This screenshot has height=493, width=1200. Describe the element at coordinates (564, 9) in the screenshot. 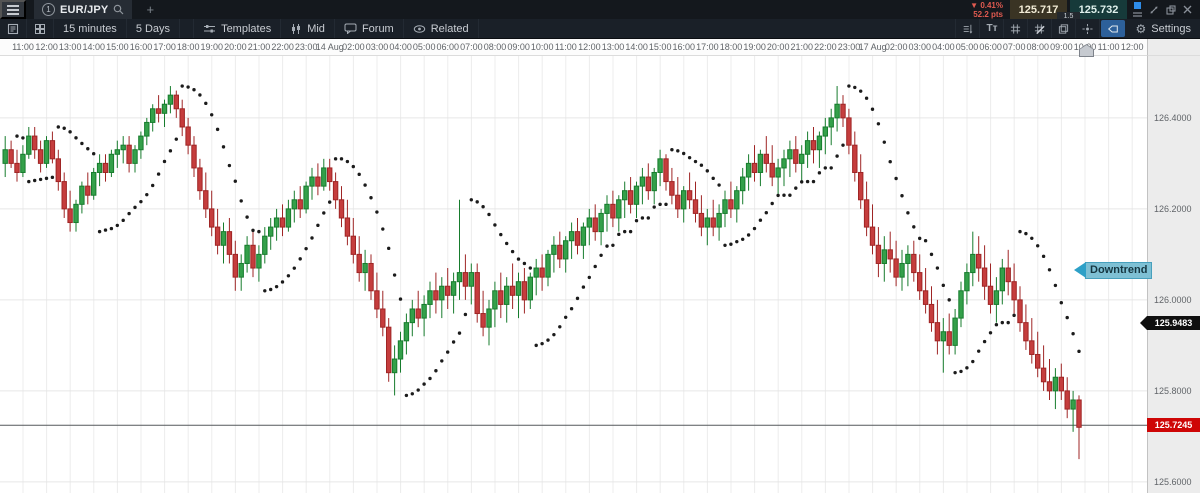

I see `topbar-spacer` at that location.